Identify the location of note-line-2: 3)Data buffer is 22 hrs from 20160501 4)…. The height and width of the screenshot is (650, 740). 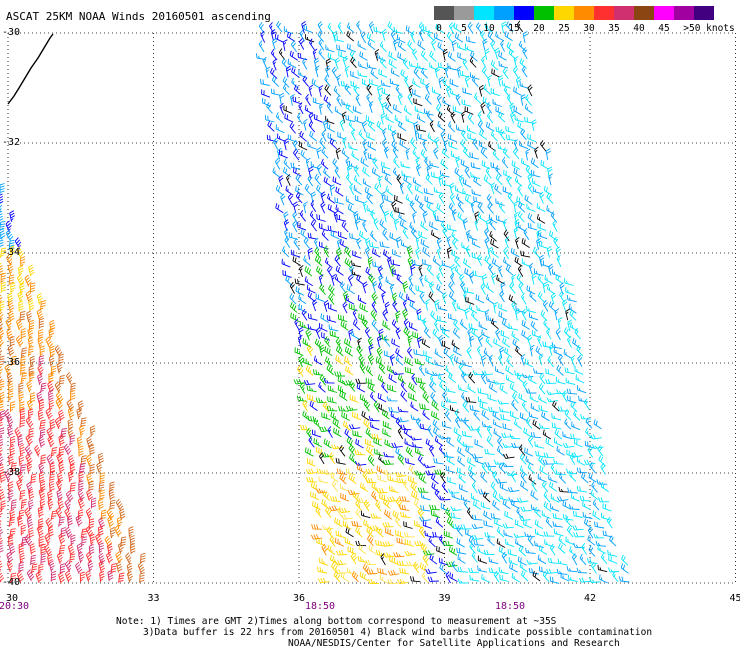
(398, 632).